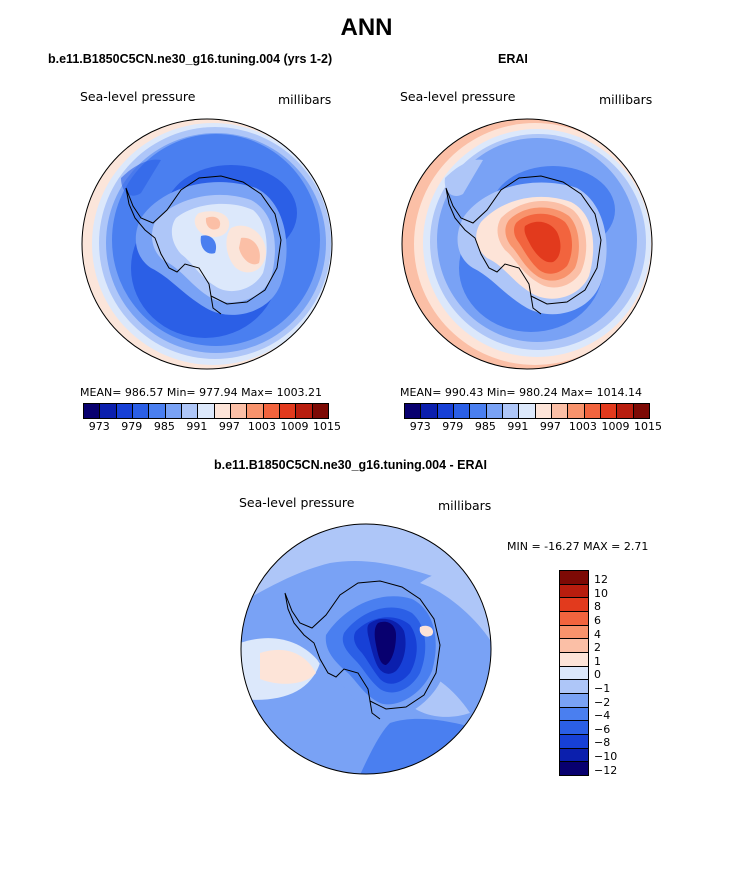  Describe the element at coordinates (201, 392) in the screenshot. I see `panel-1-stats: MEAN= 986.57 Min= 977.94 Max= 1003.21` at that location.